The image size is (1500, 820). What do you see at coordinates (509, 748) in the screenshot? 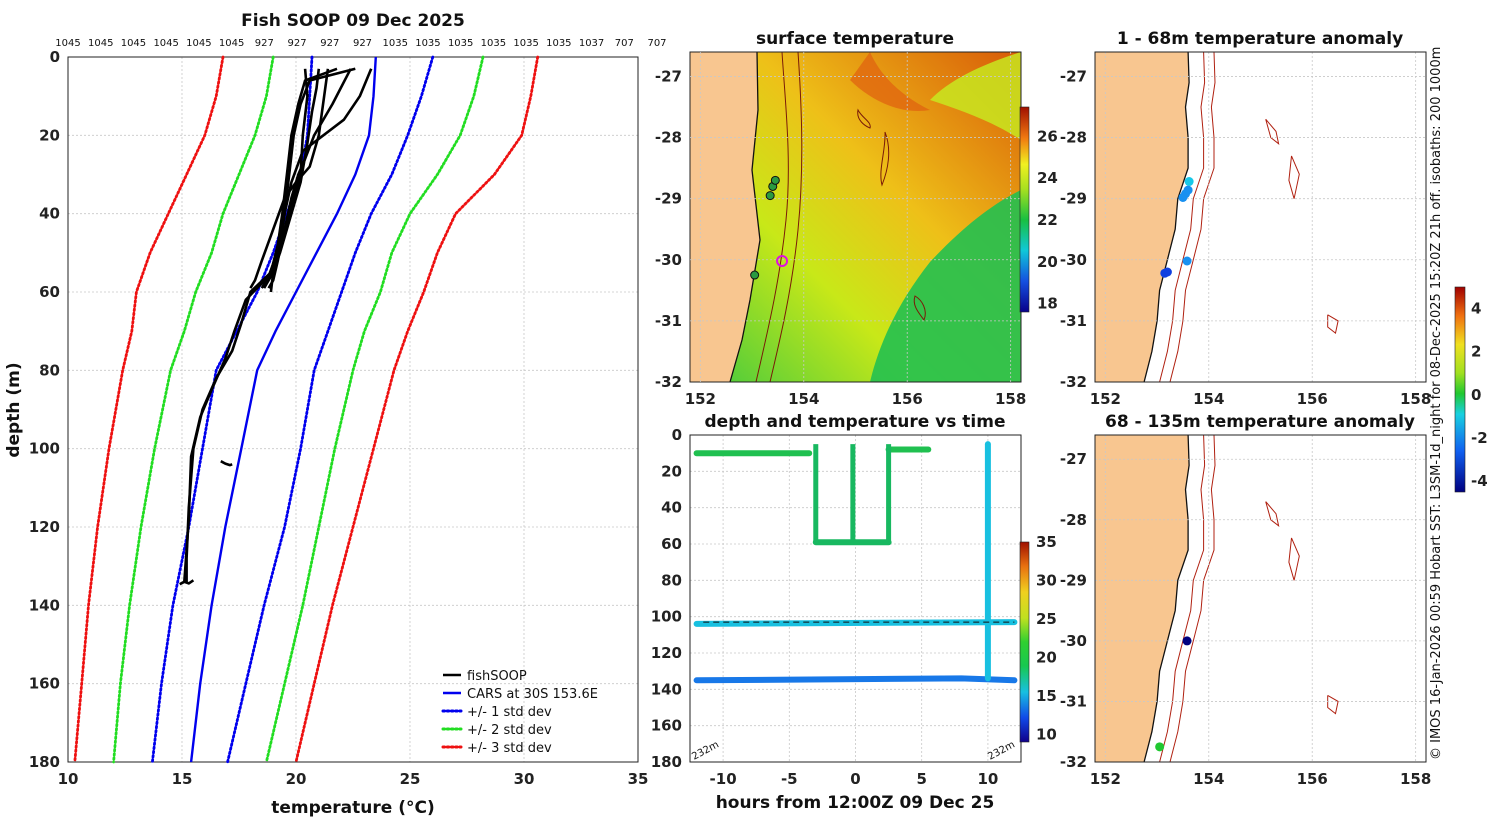
I see `legend-label-std3: +/- 3 std dev` at bounding box center [509, 748].